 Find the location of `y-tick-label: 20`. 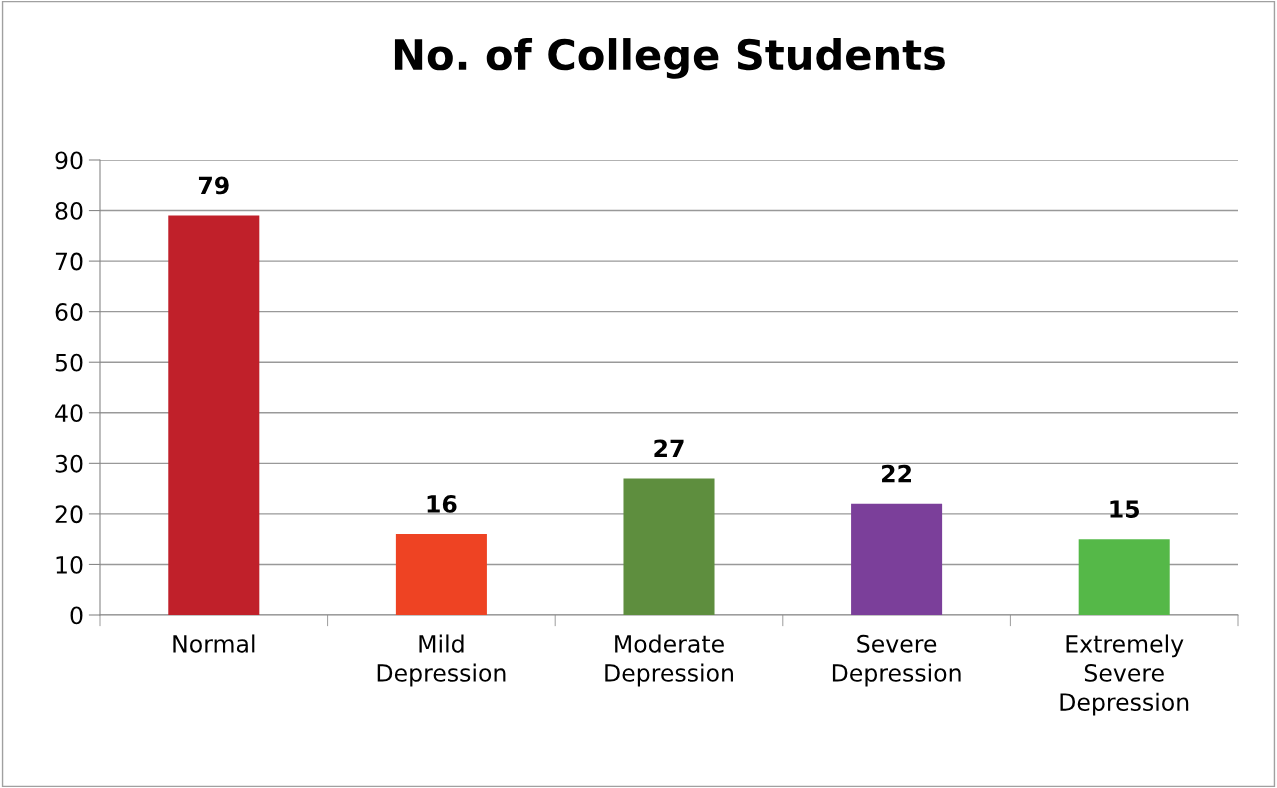

y-tick-label: 20 is located at coordinates (69, 514).